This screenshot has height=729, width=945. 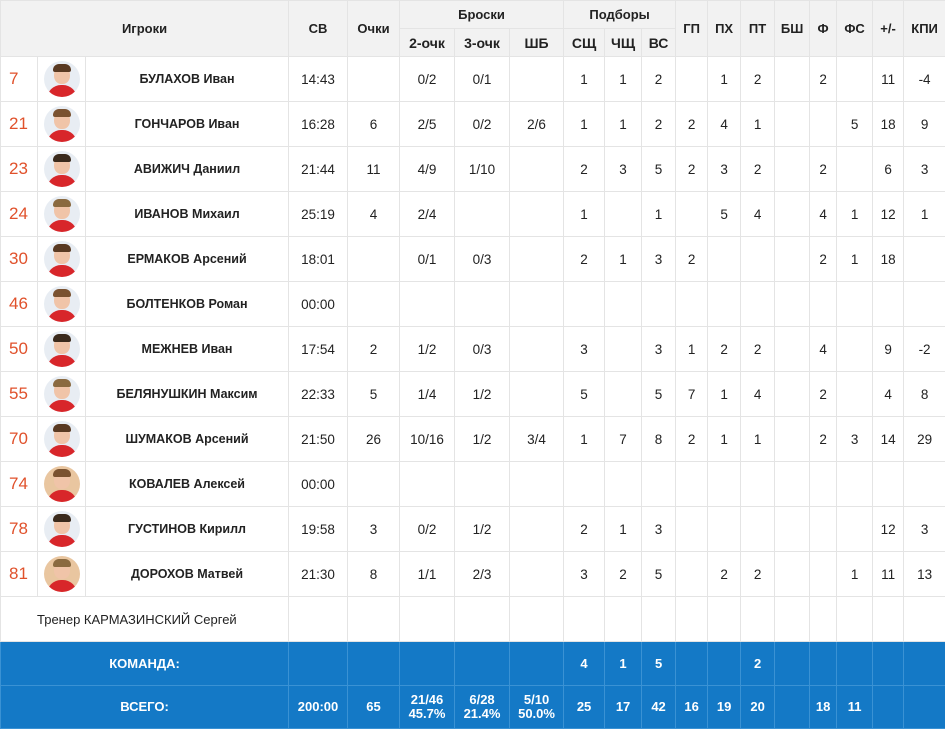 I want to click on stat-sv: 22:33, so click(x=318, y=394).